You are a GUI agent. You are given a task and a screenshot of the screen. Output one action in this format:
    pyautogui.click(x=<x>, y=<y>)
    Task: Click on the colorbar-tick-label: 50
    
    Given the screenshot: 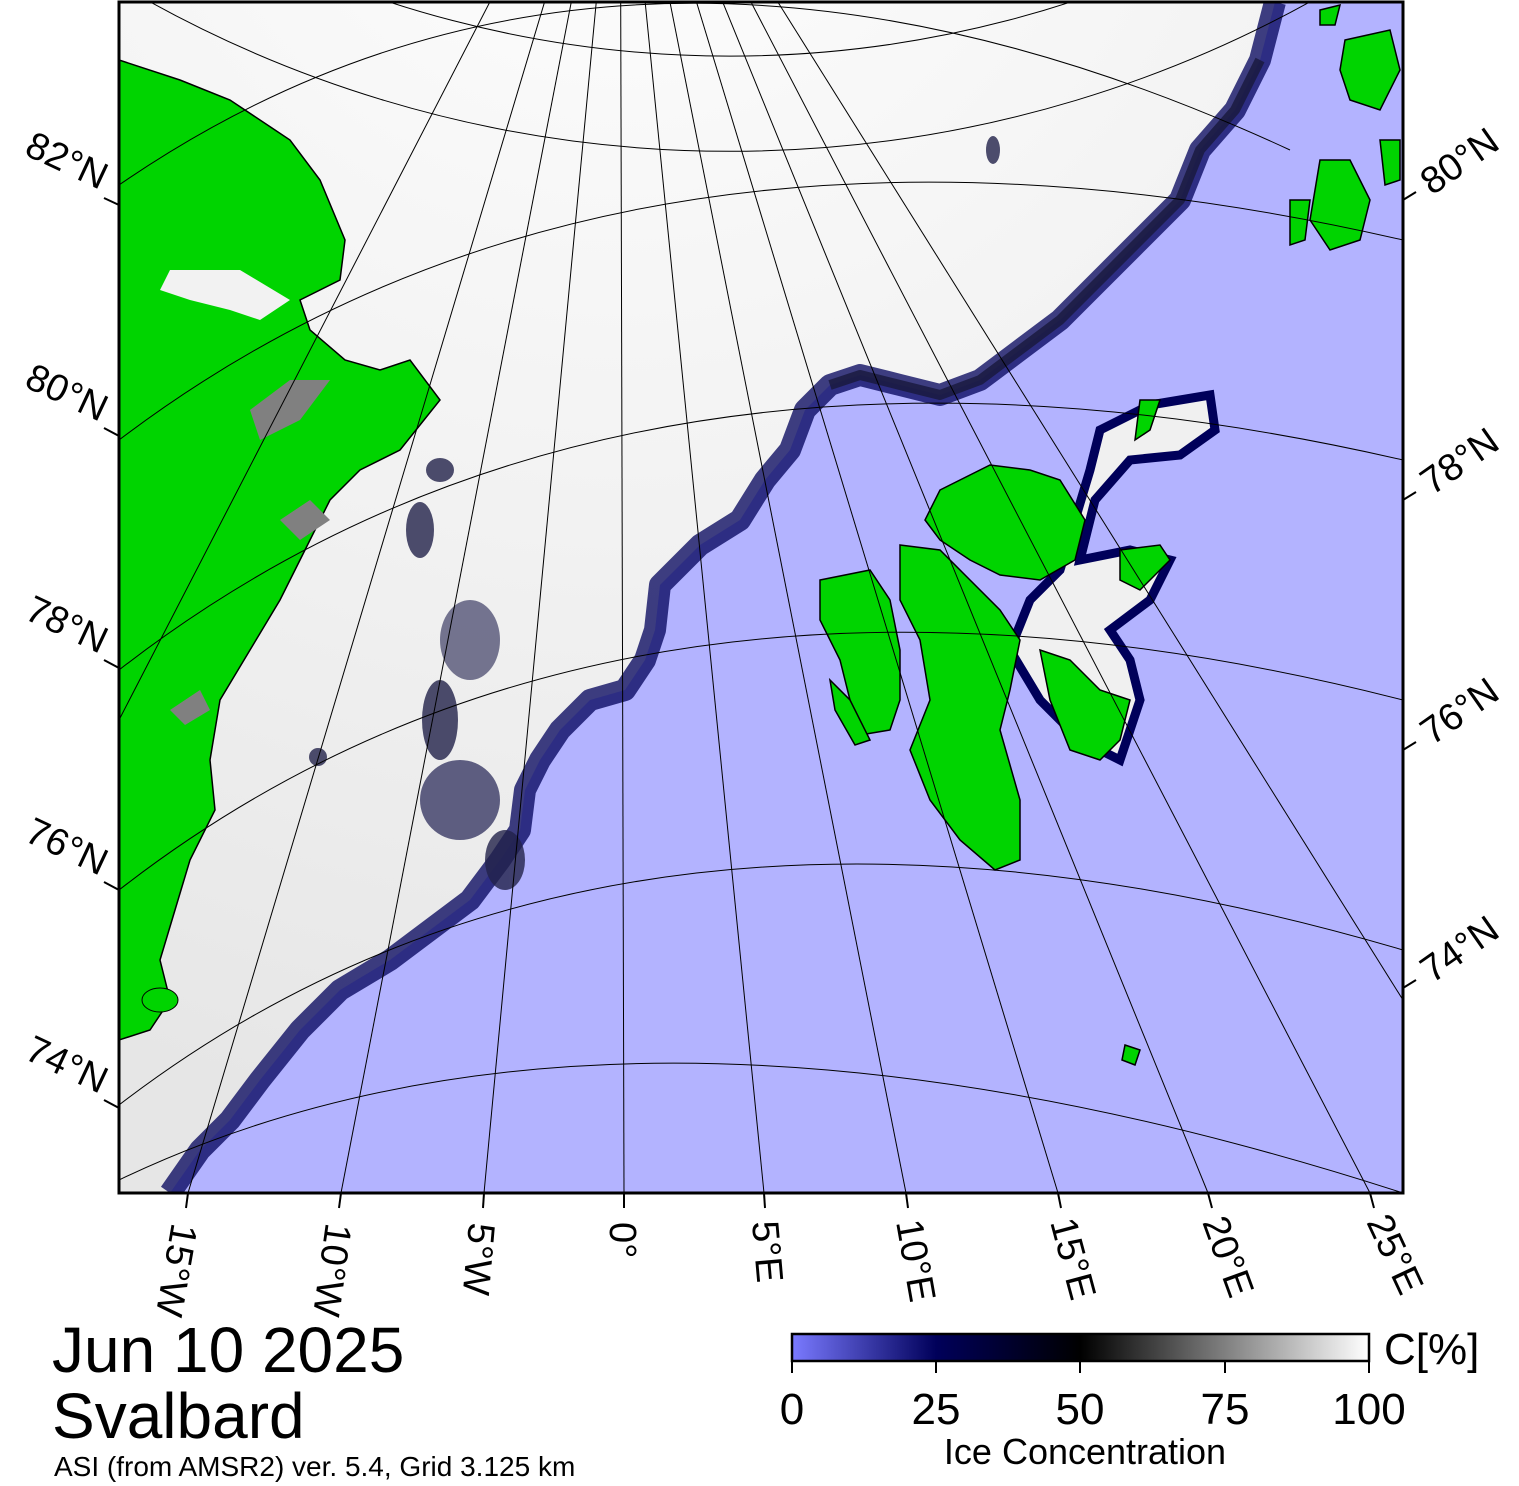 What is the action you would take?
    pyautogui.click(x=1080, y=1409)
    